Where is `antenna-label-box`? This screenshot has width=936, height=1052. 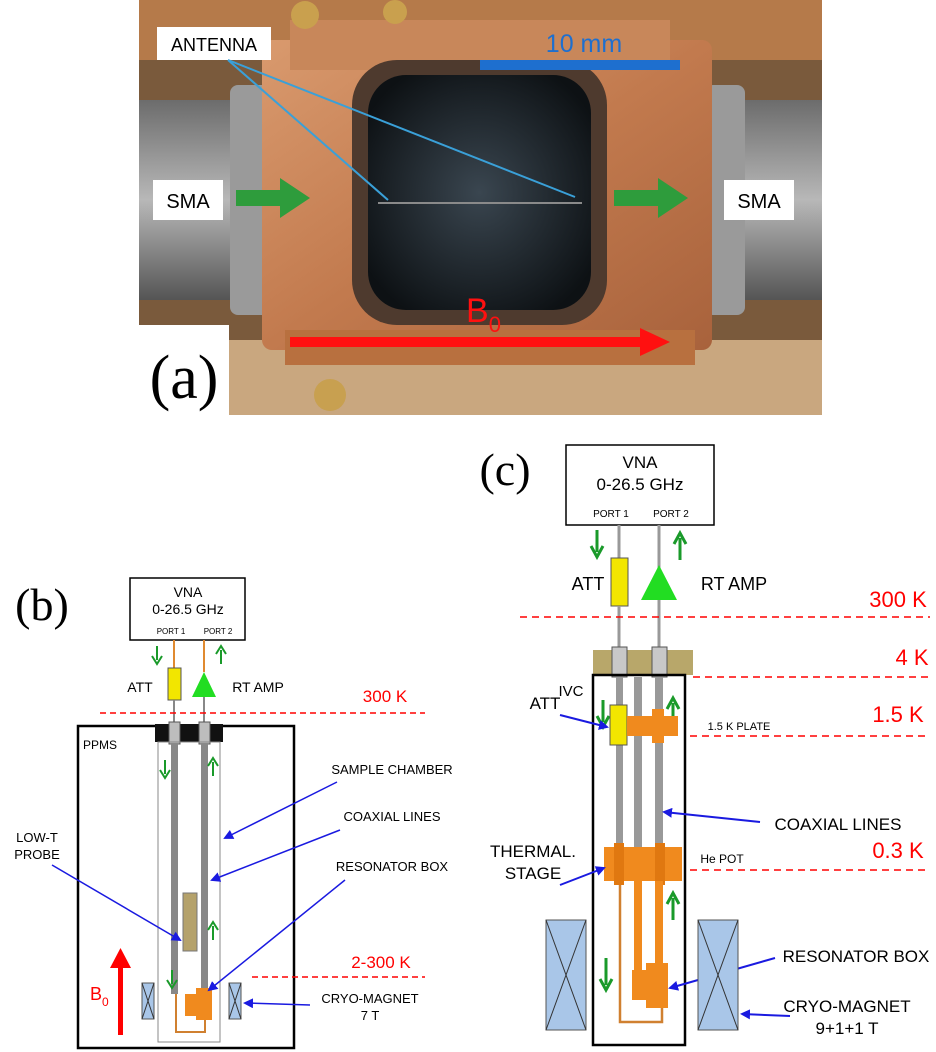
antenna-label-box is located at coordinates (214, 43).